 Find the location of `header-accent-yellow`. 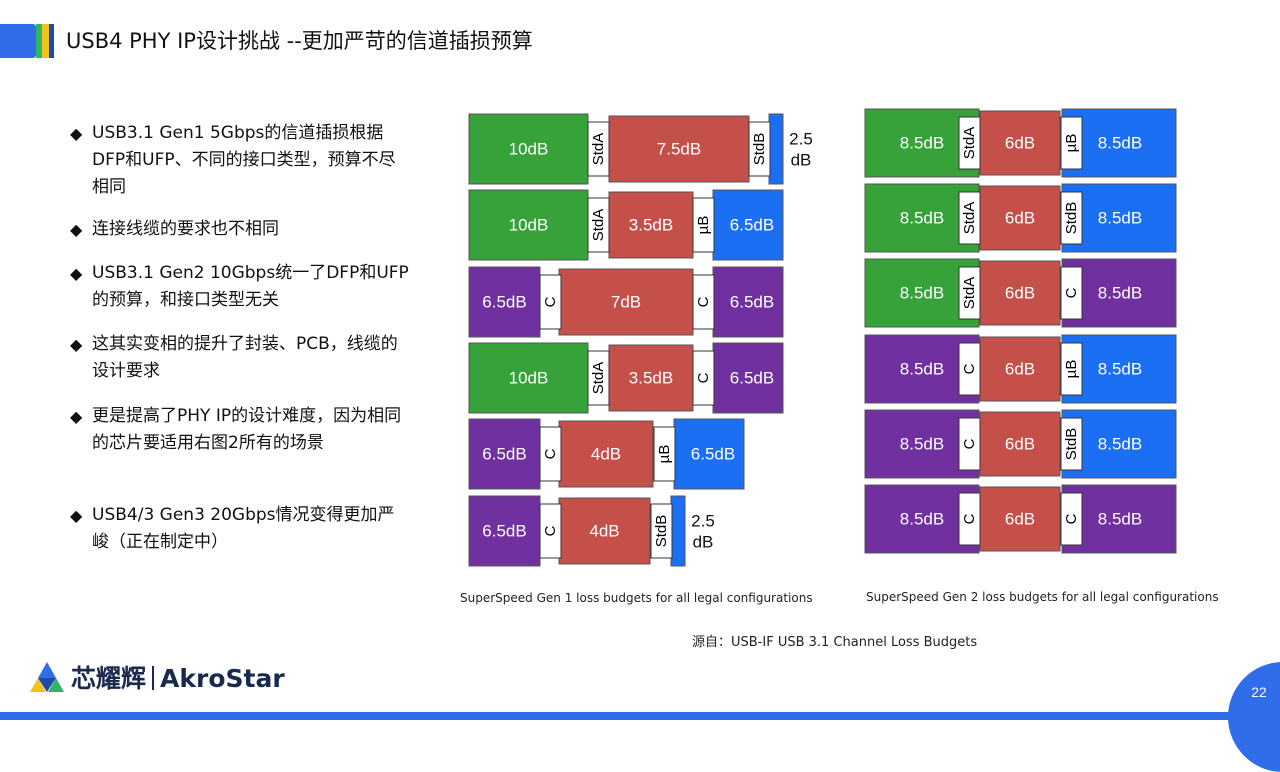

header-accent-yellow is located at coordinates (45, 41).